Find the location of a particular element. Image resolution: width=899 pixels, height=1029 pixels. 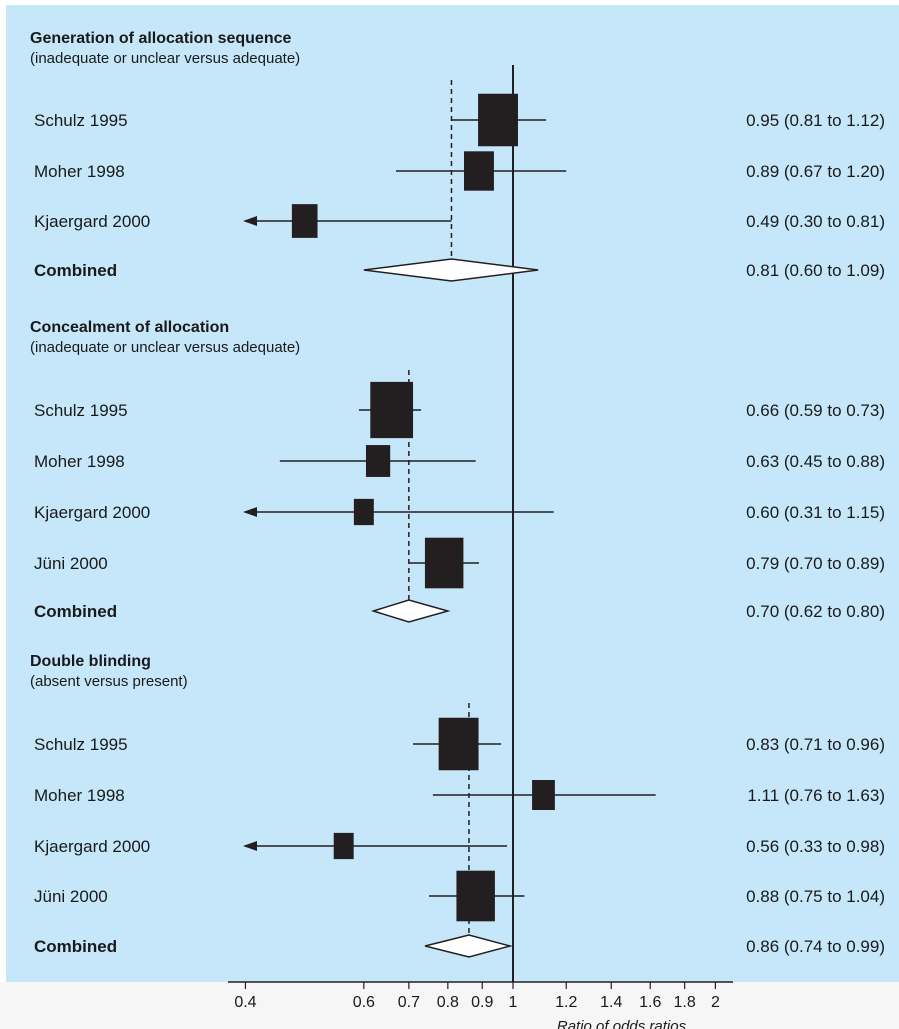

ci-text: 0.49 (0.30 to 0.81) is located at coordinates (815, 221).